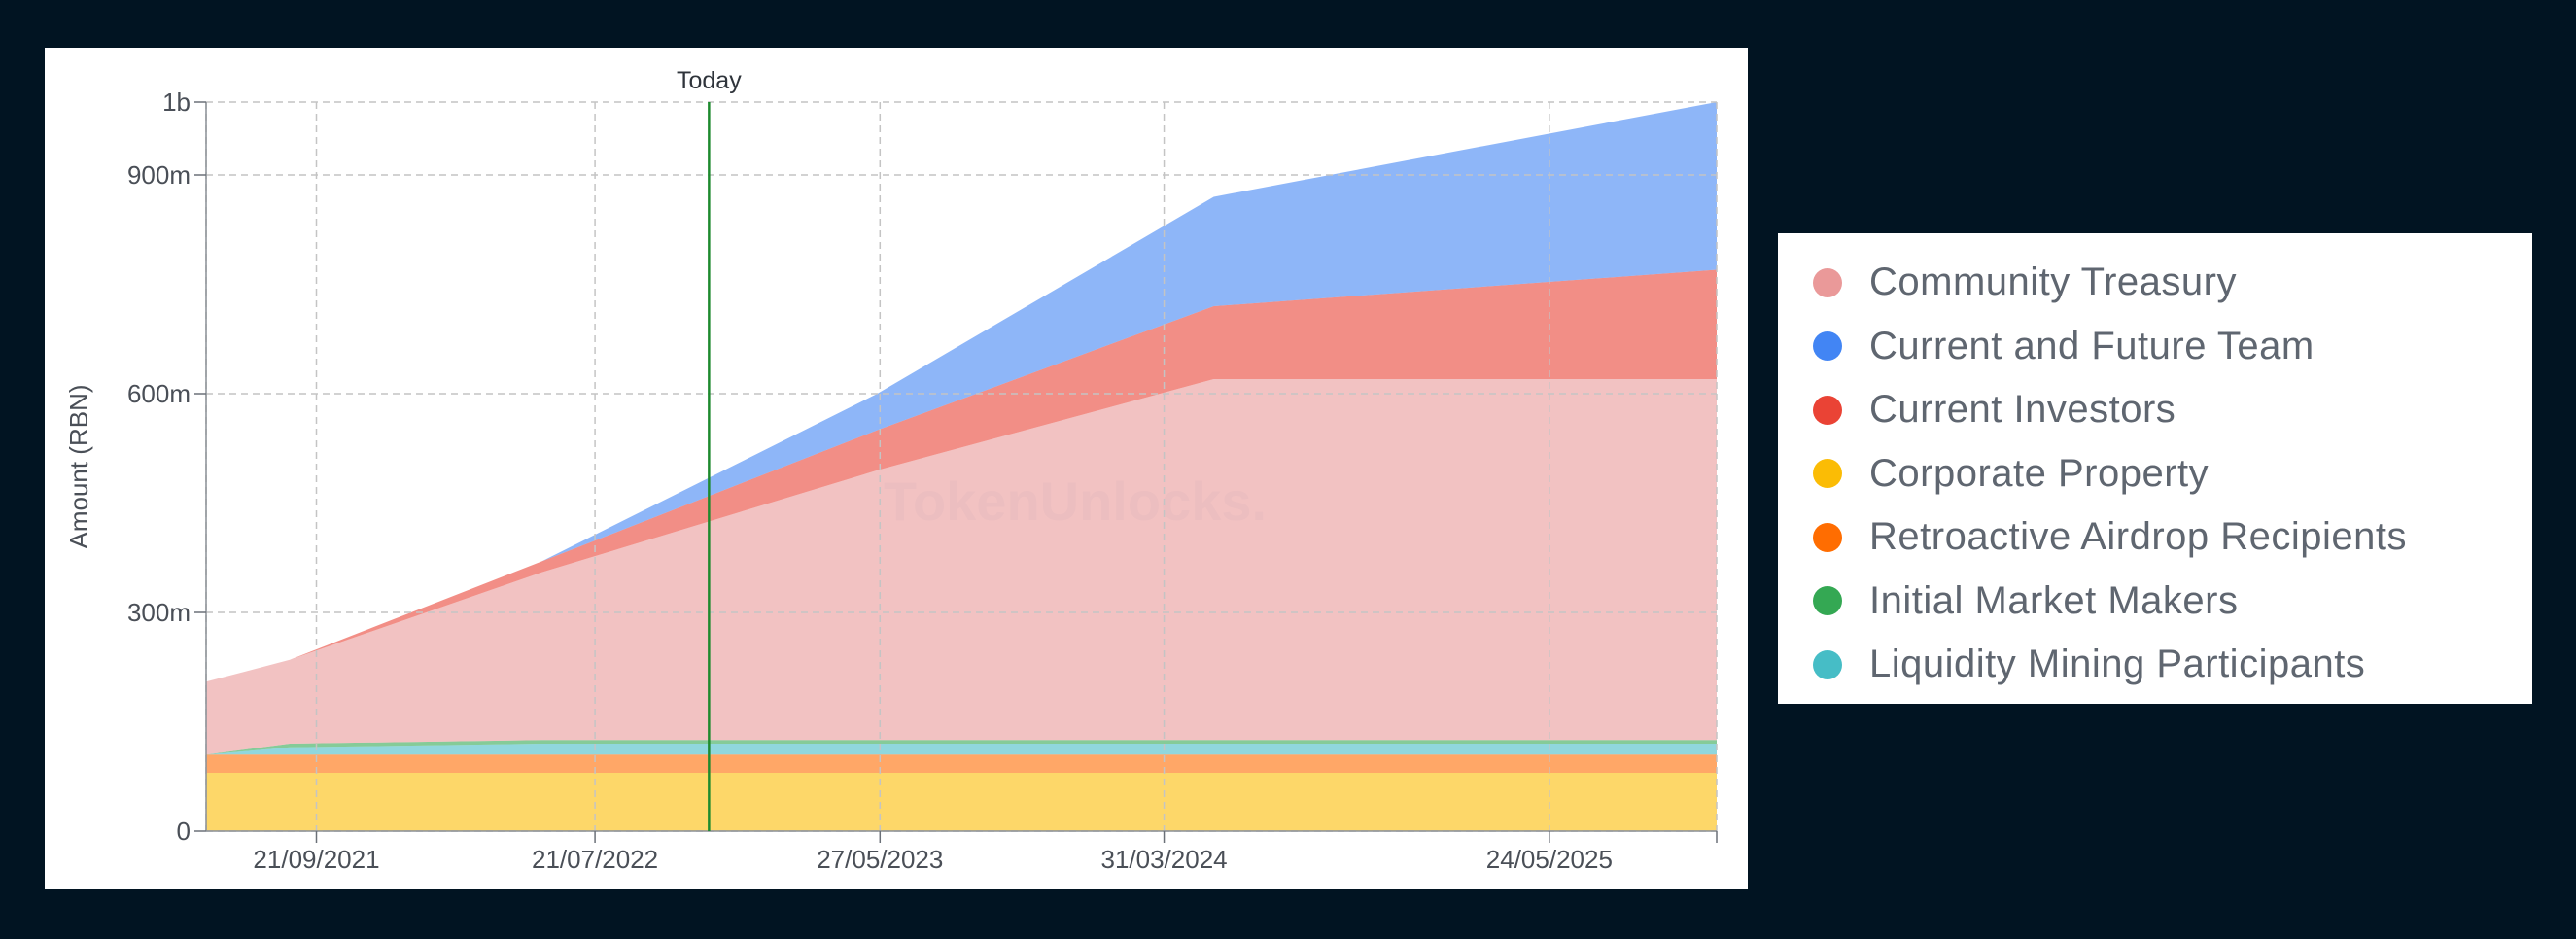 The width and height of the screenshot is (2576, 939). I want to click on legend-label: Current Investors, so click(2022, 410).